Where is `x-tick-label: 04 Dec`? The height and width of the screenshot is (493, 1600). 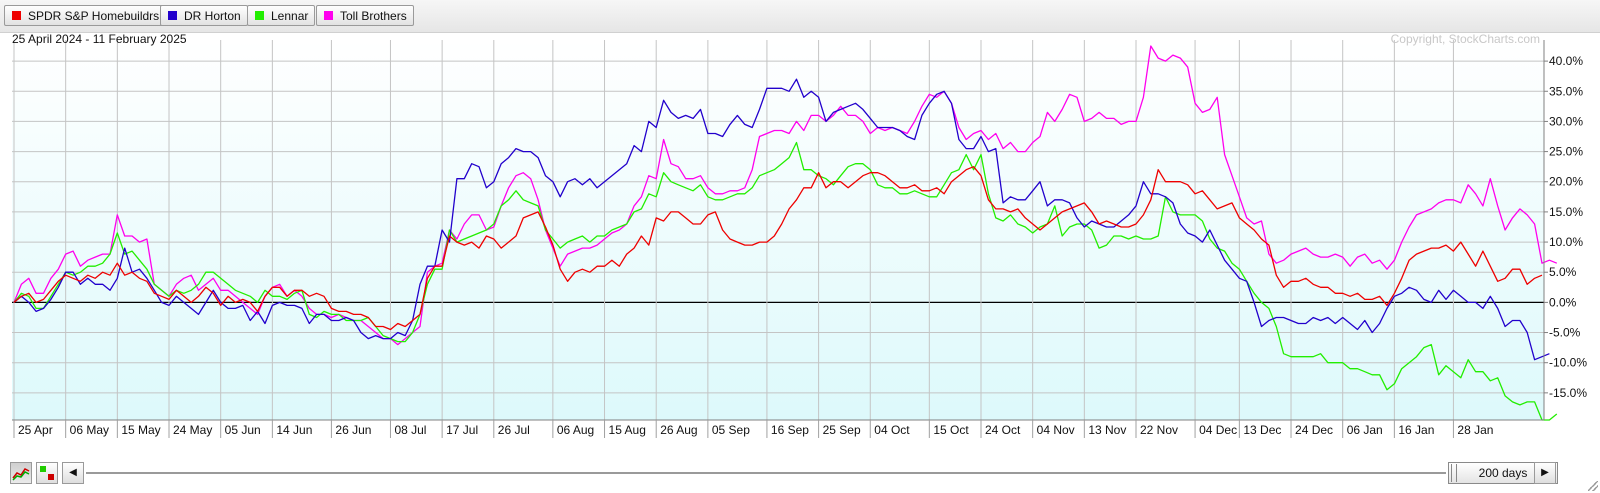
x-tick-label: 04 Dec is located at coordinates (1218, 430).